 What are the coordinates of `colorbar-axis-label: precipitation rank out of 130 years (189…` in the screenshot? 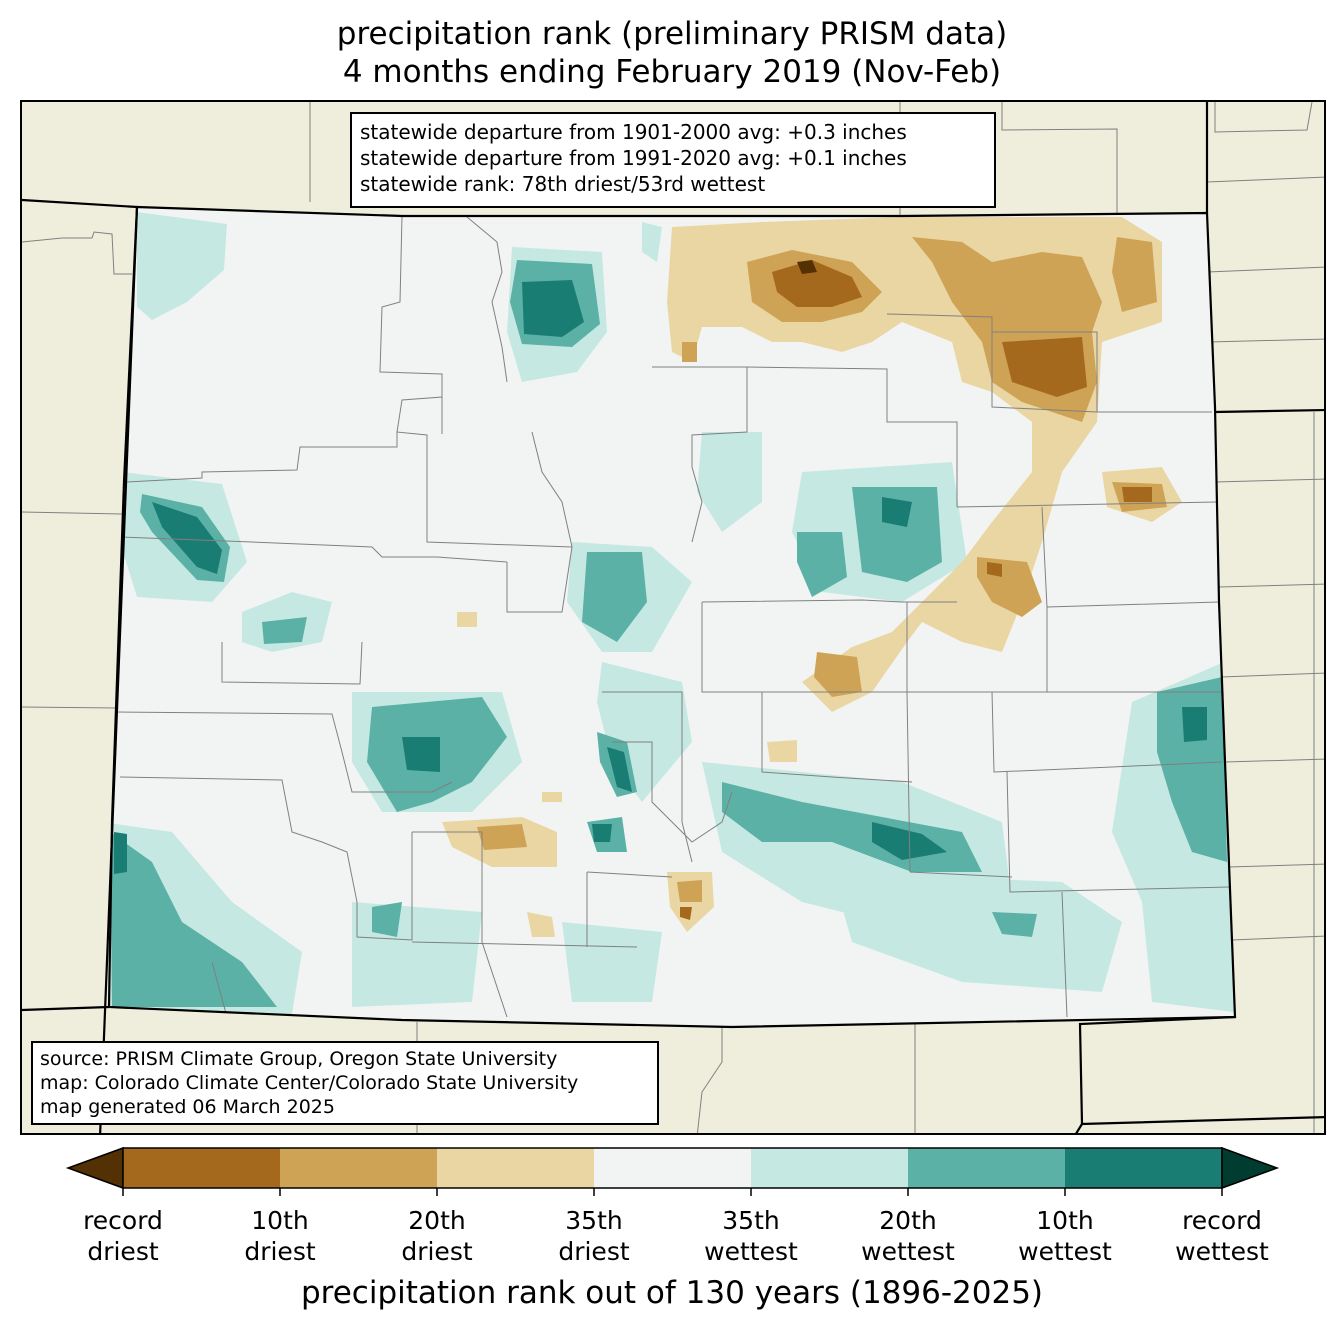 It's located at (672, 1293).